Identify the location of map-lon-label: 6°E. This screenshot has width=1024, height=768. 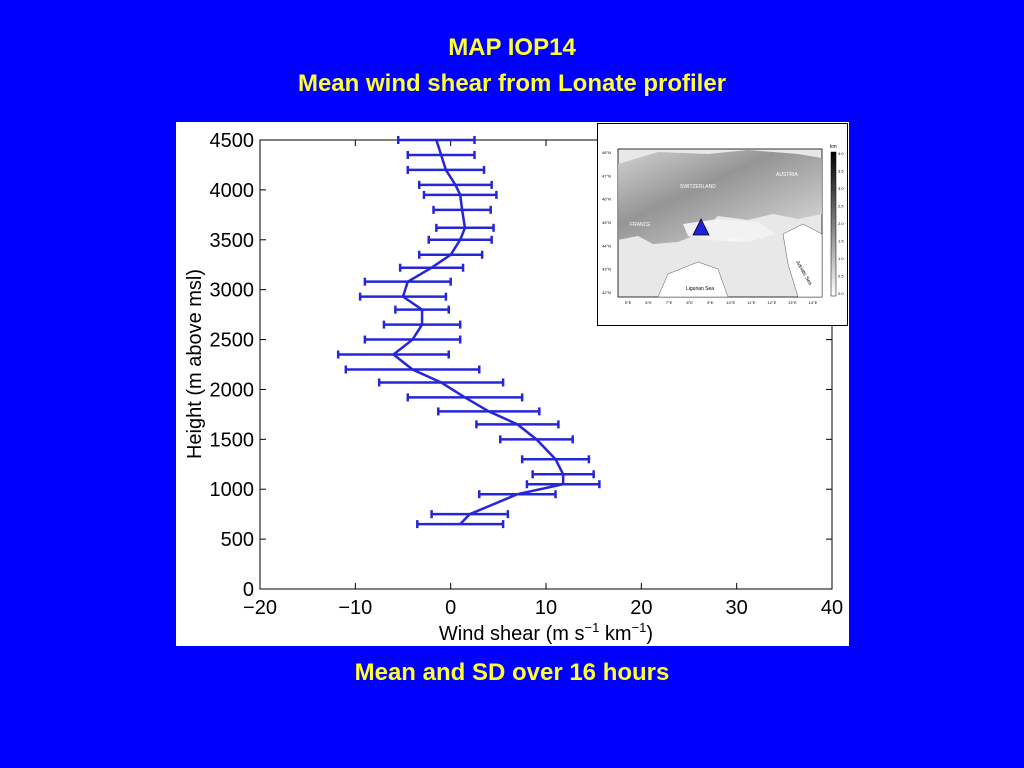
(648, 302).